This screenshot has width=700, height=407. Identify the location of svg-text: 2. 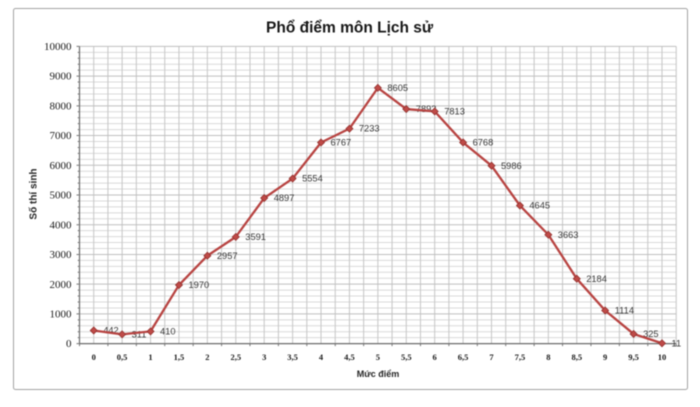
(207, 357).